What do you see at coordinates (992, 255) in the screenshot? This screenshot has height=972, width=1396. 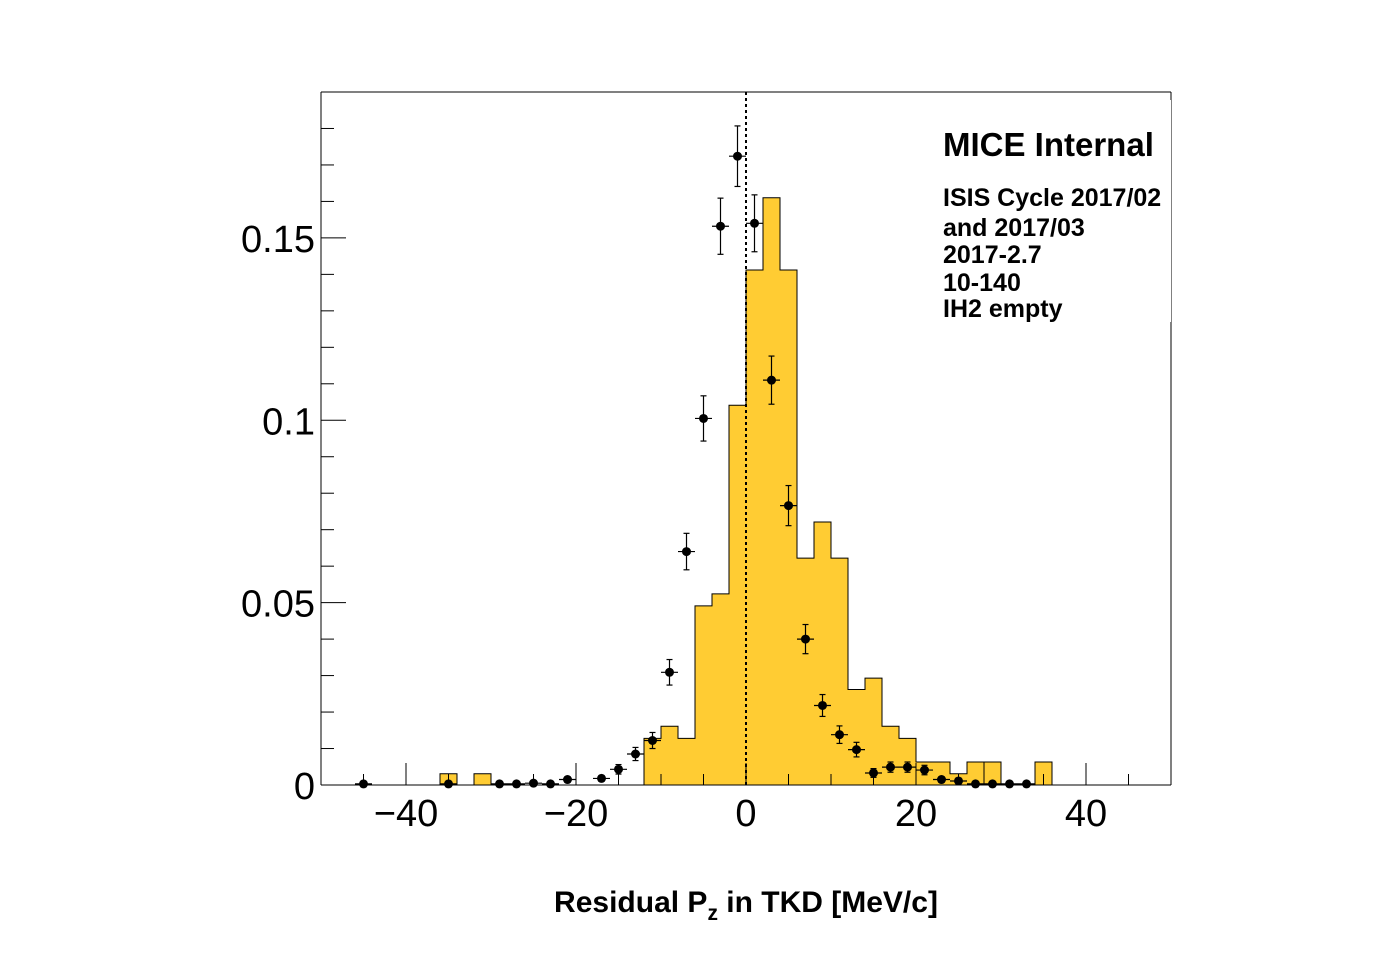 I see `legend-line-version: 2017-2.7` at bounding box center [992, 255].